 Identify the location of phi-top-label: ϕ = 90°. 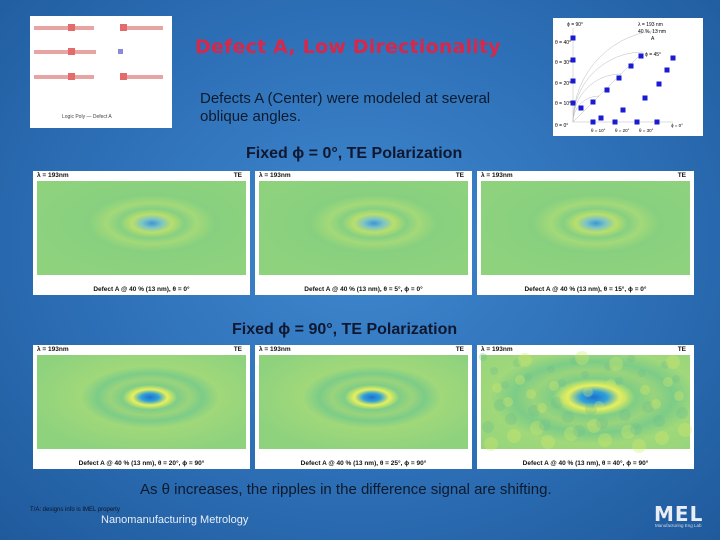
(575, 25).